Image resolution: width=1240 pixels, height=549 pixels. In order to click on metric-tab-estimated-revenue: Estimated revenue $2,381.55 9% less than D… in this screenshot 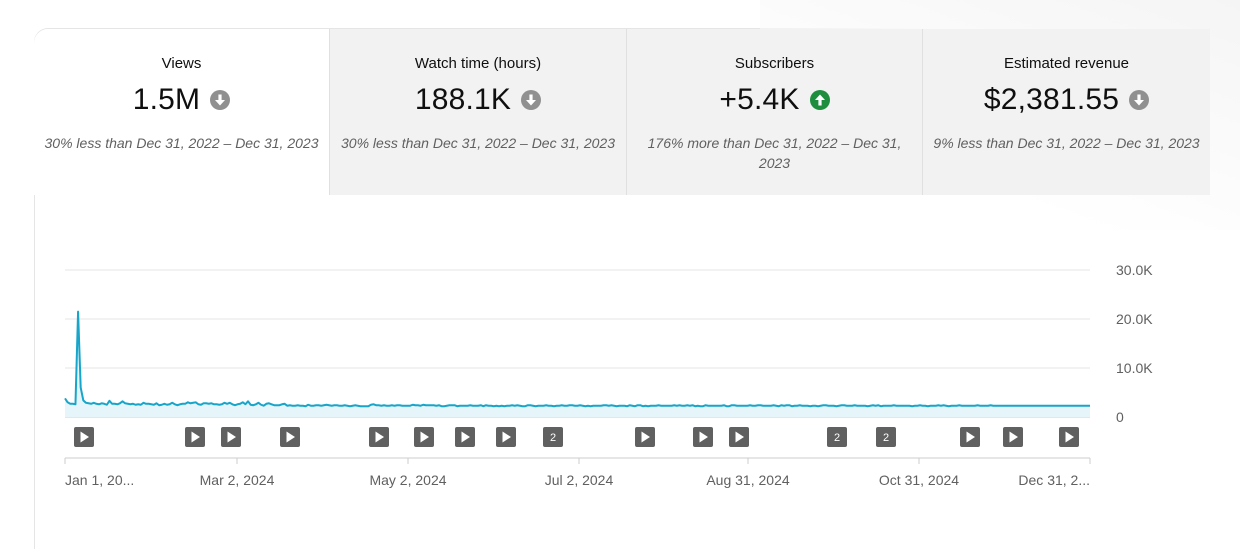, I will do `click(1066, 112)`.